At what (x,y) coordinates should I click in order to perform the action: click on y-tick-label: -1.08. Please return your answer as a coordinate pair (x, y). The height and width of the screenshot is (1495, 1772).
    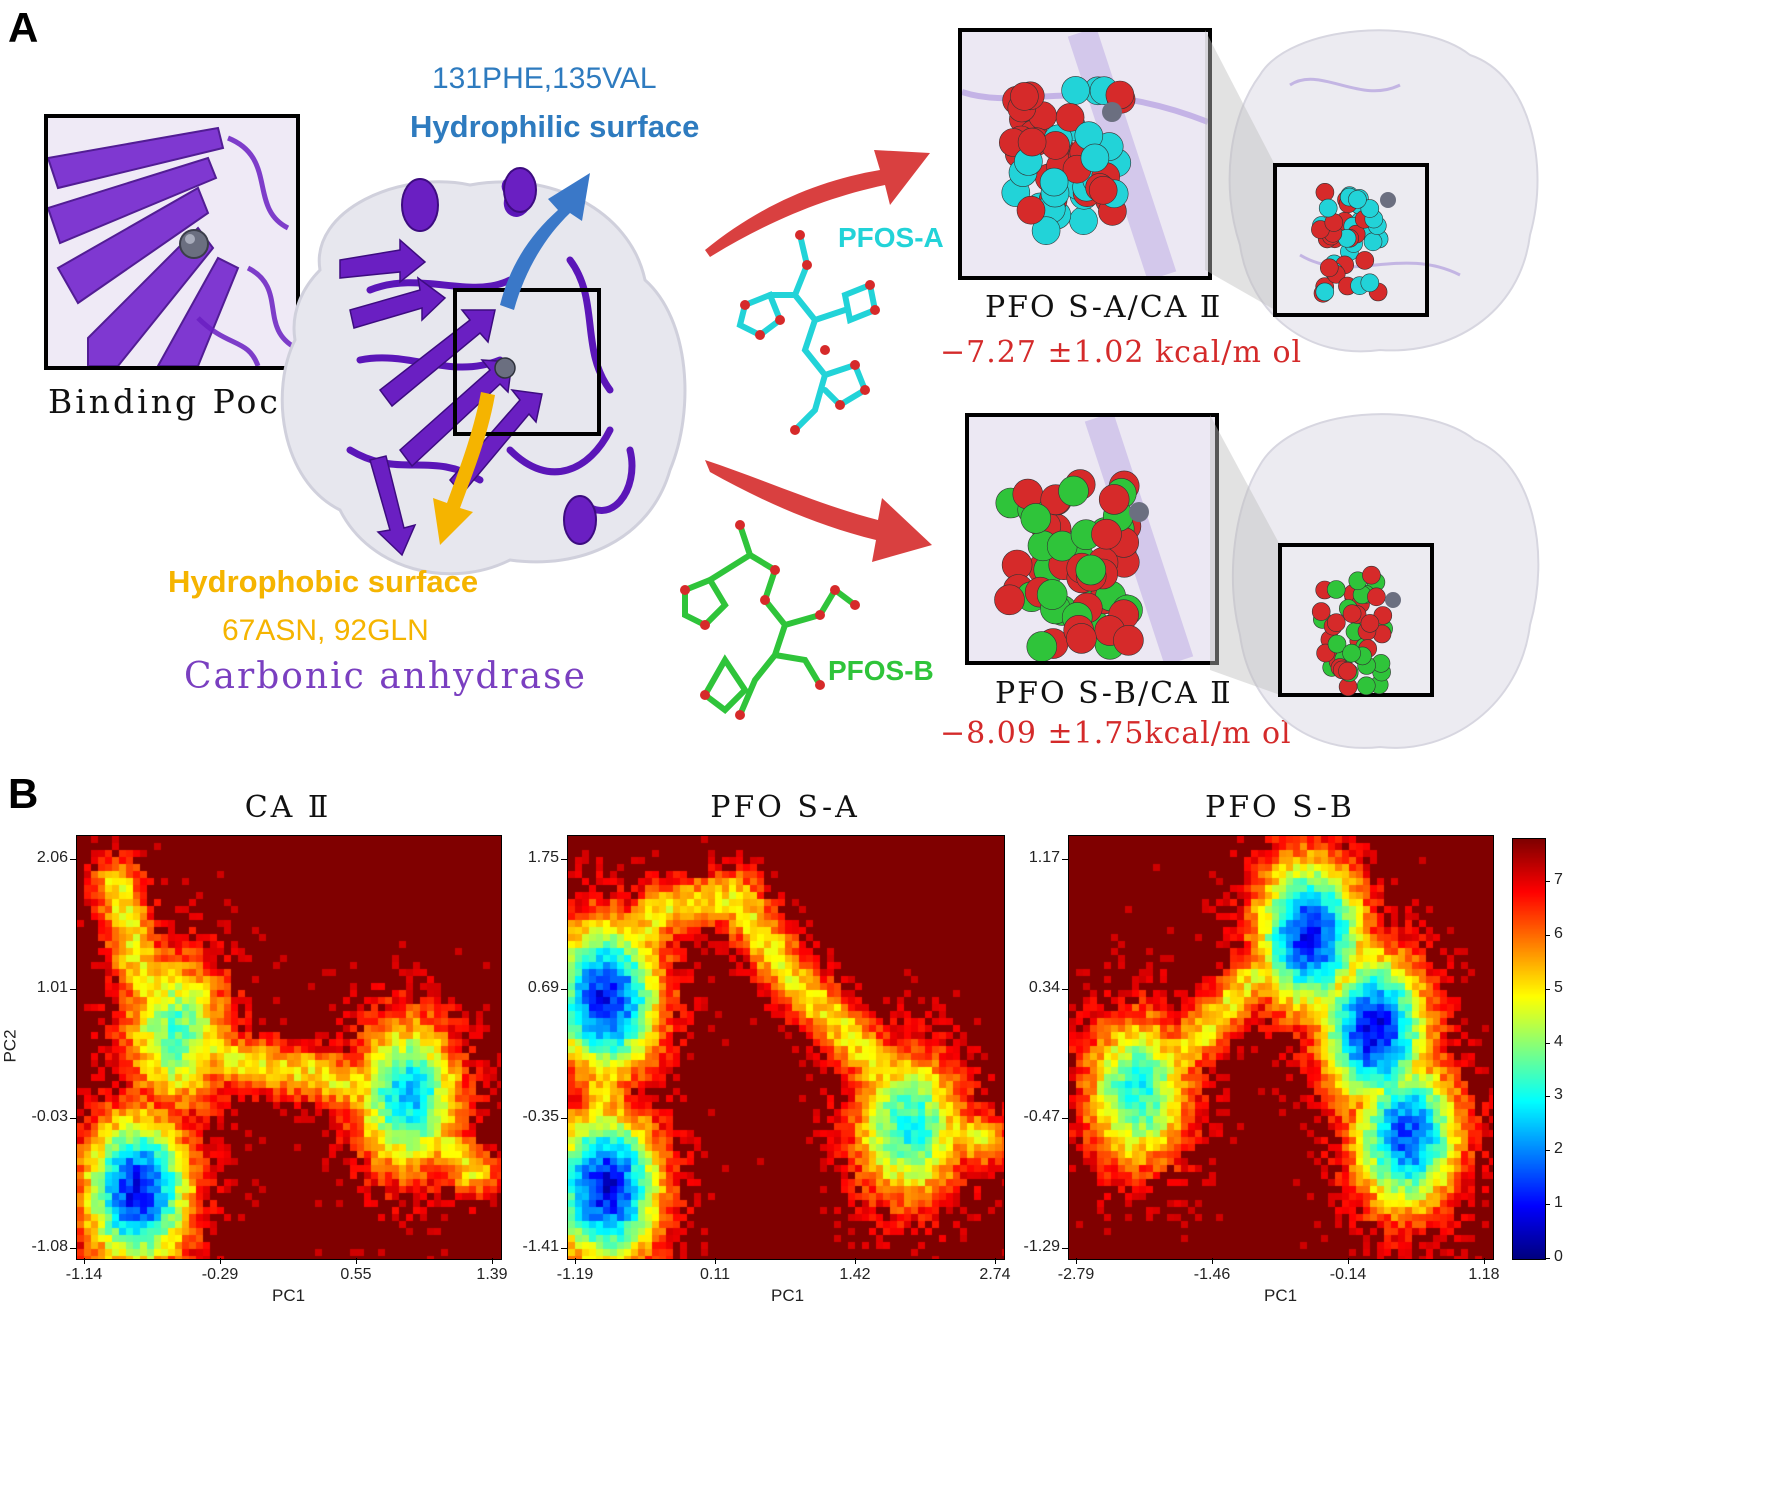
    Looking at the image, I should click on (49, 1246).